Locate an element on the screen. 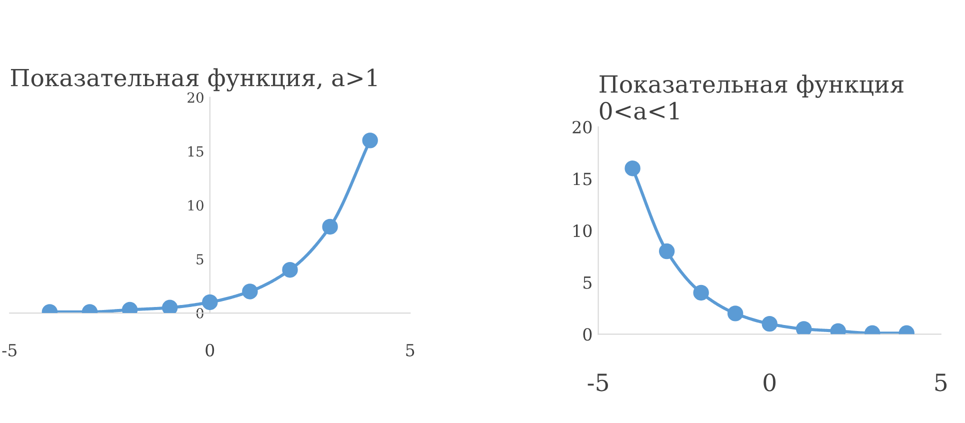 The image size is (965, 423). y-tick-label: 0 is located at coordinates (587, 334).